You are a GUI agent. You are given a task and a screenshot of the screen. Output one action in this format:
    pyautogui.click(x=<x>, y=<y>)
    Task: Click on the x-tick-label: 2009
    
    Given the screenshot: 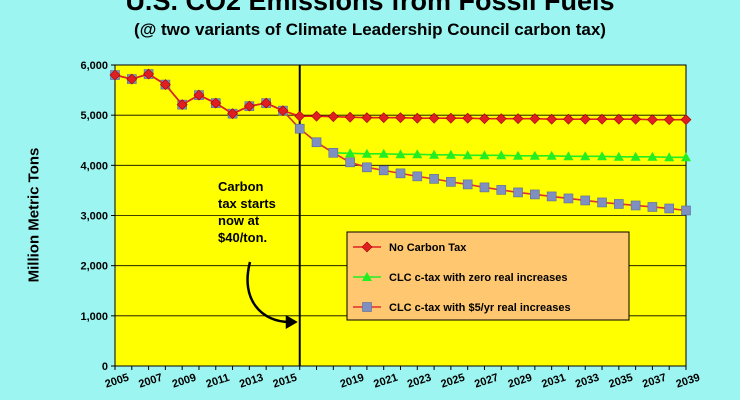 What is the action you would take?
    pyautogui.click(x=184, y=381)
    